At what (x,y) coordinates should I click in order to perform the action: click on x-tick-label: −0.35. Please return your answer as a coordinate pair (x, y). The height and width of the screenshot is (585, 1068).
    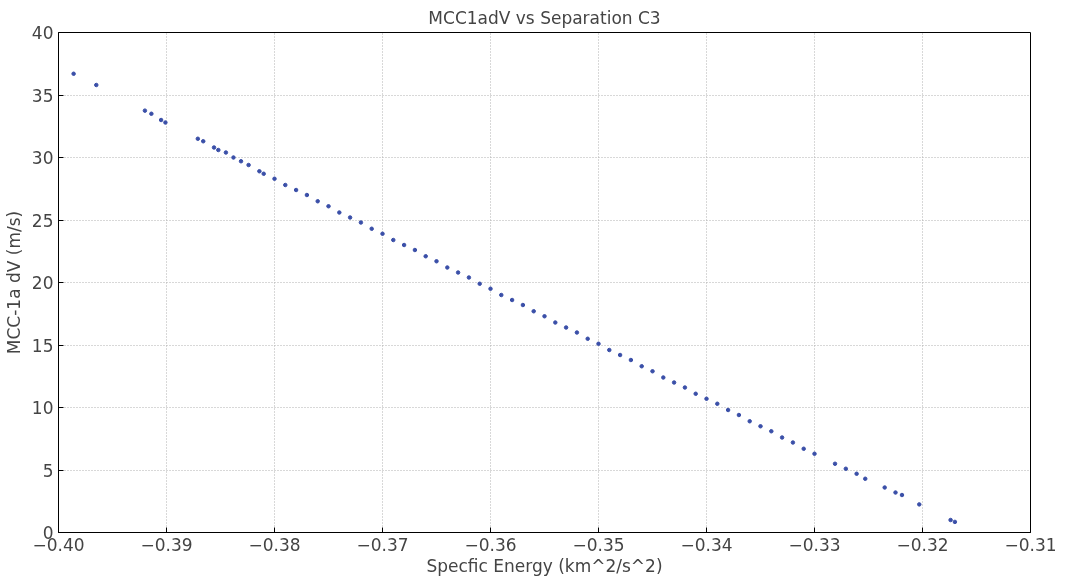
    Looking at the image, I should click on (598, 544).